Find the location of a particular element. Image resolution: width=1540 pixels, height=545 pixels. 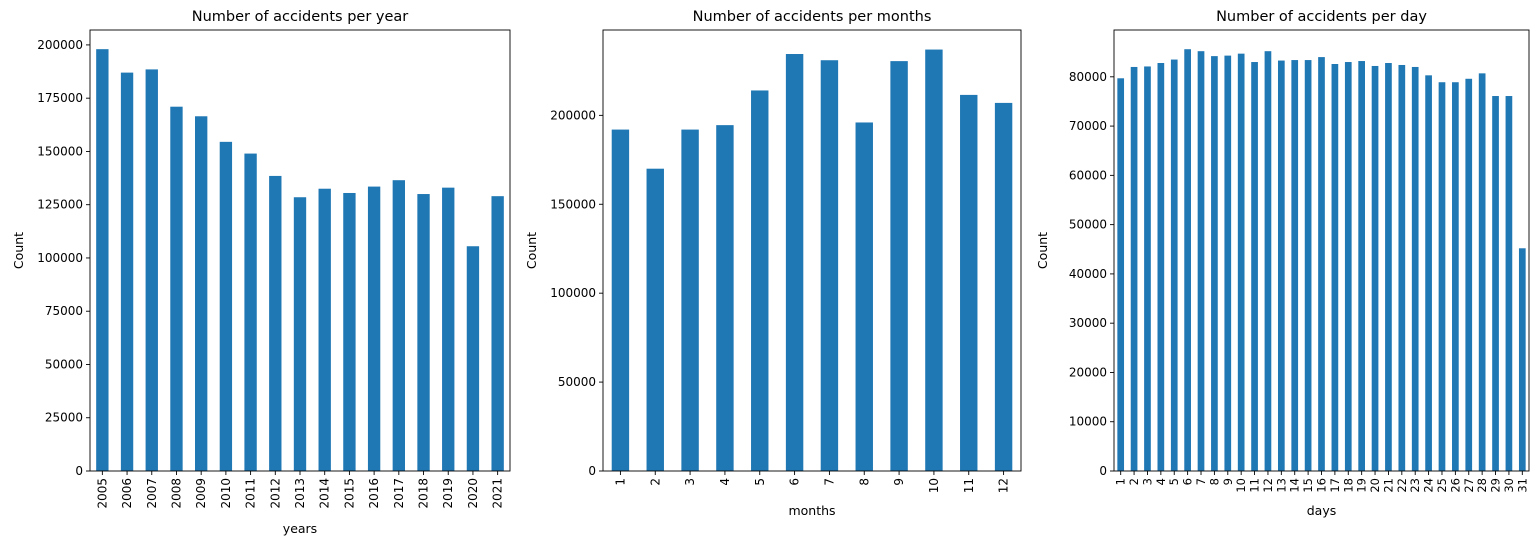

y-tick-label: 60000 is located at coordinates (1088, 175).